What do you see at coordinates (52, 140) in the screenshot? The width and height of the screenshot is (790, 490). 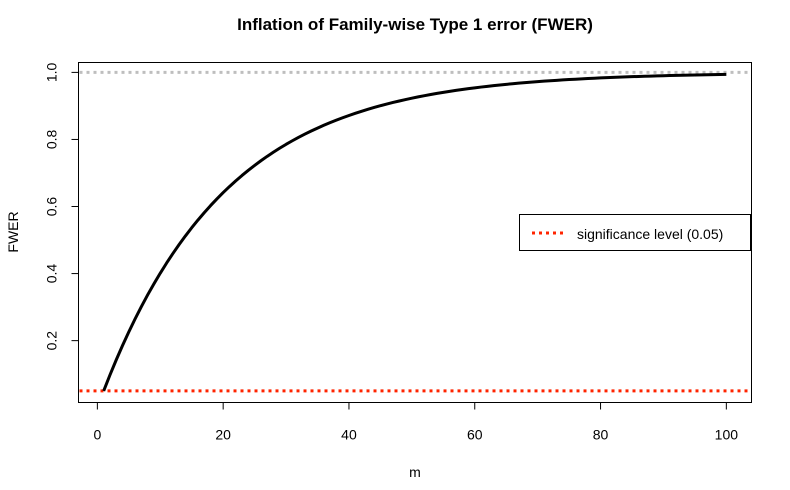 I see `y-tick-label: 0.8` at bounding box center [52, 140].